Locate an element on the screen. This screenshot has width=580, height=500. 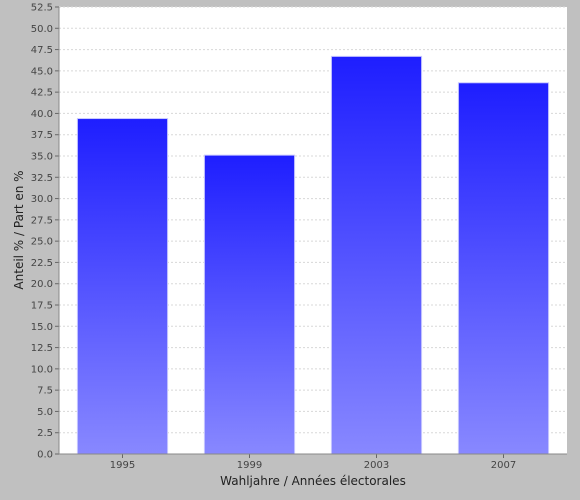
y-tick-label: 2.5 is located at coordinates (45, 433).